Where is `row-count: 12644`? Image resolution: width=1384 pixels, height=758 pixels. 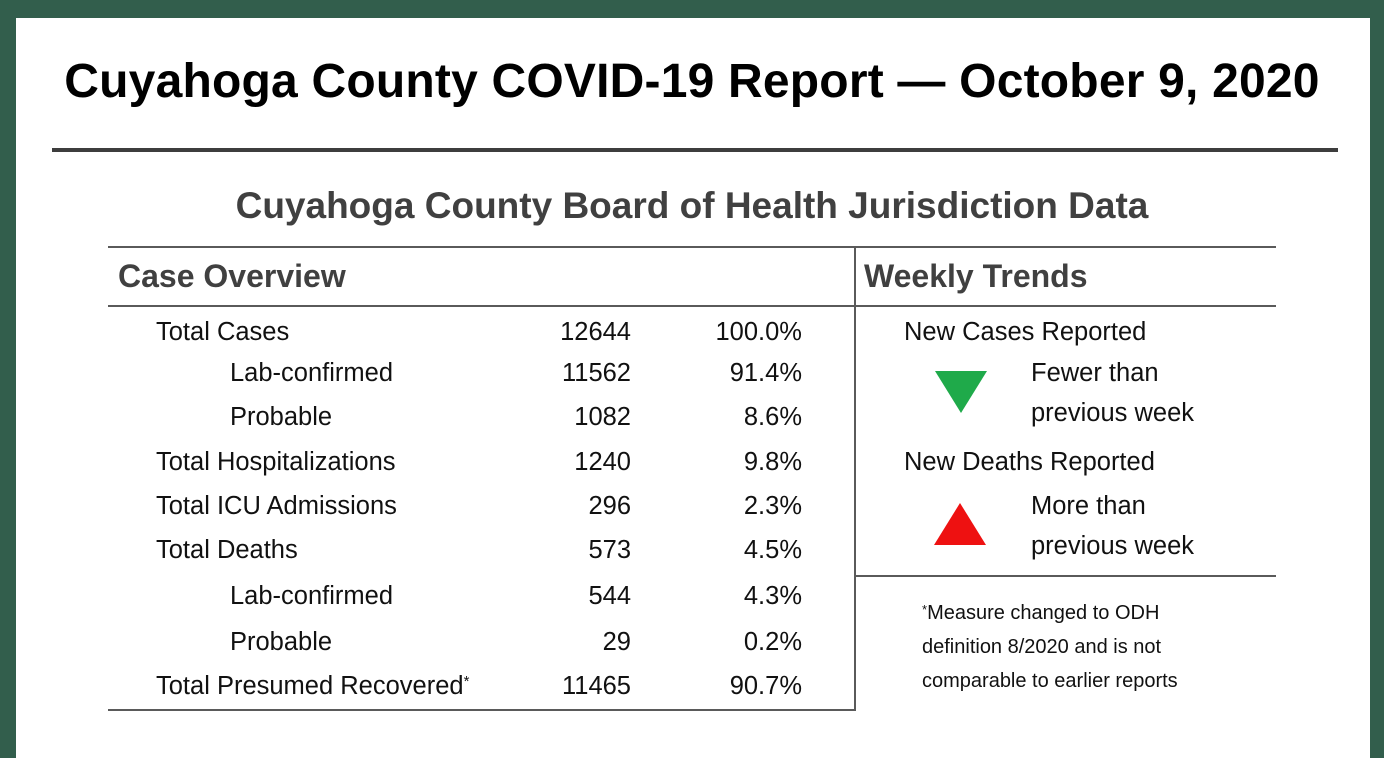 row-count: 12644 is located at coordinates (595, 332).